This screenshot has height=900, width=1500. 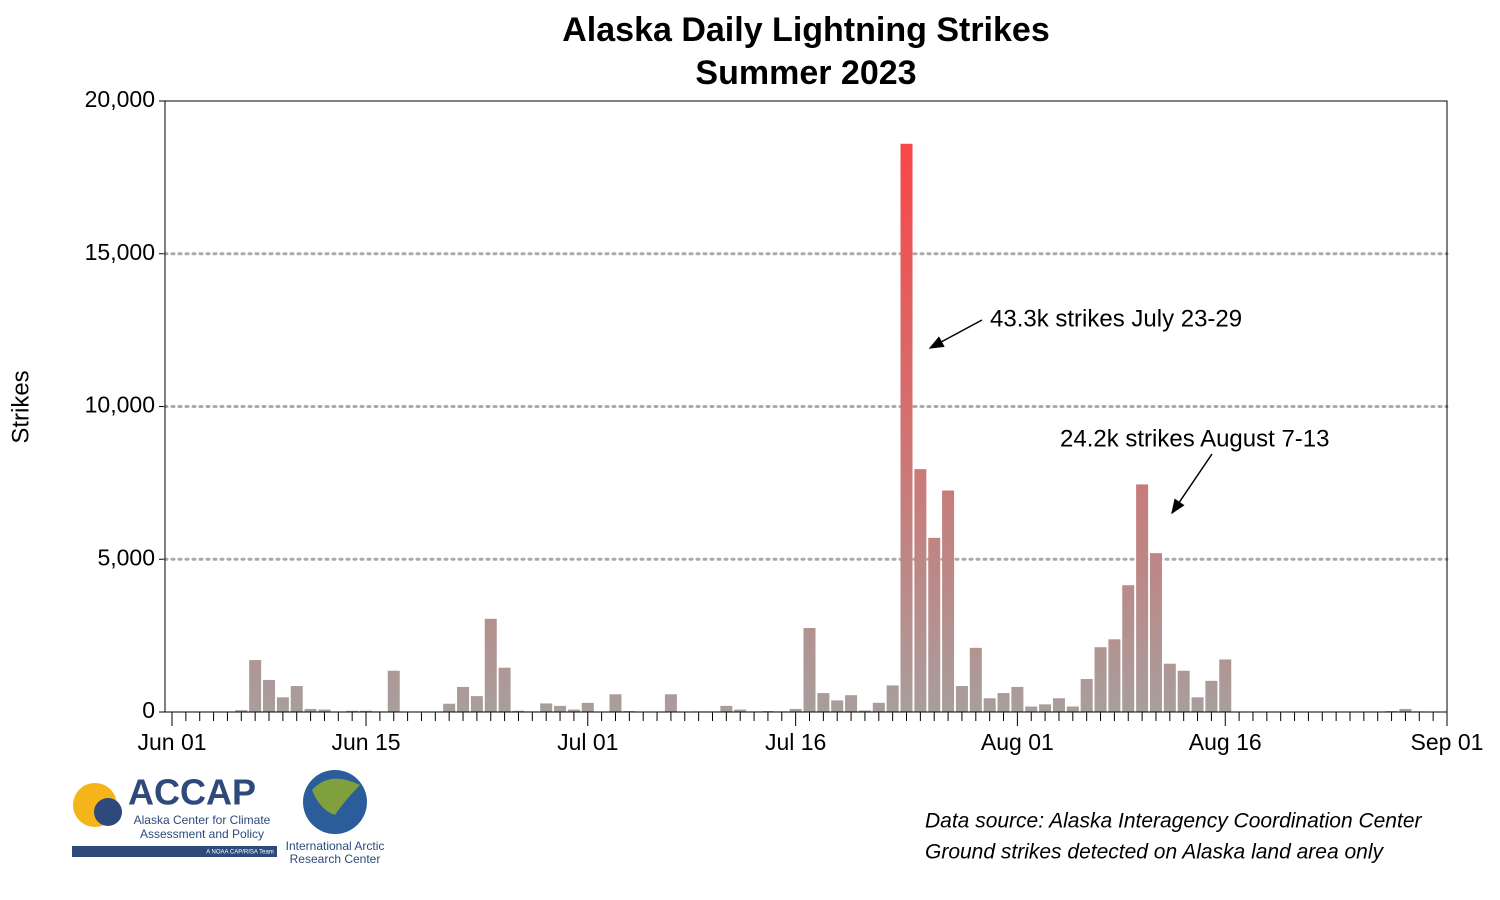 What do you see at coordinates (335, 846) in the screenshot?
I see `logo-text: International Arctic` at bounding box center [335, 846].